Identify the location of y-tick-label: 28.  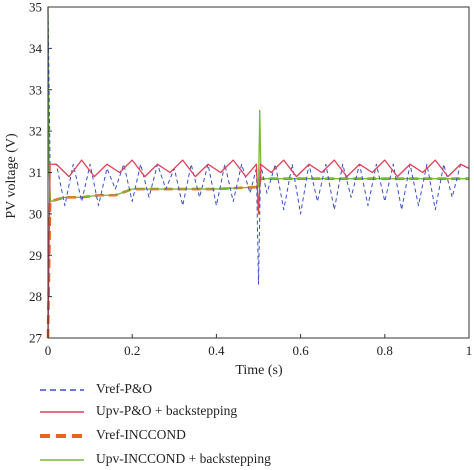
(35, 296).